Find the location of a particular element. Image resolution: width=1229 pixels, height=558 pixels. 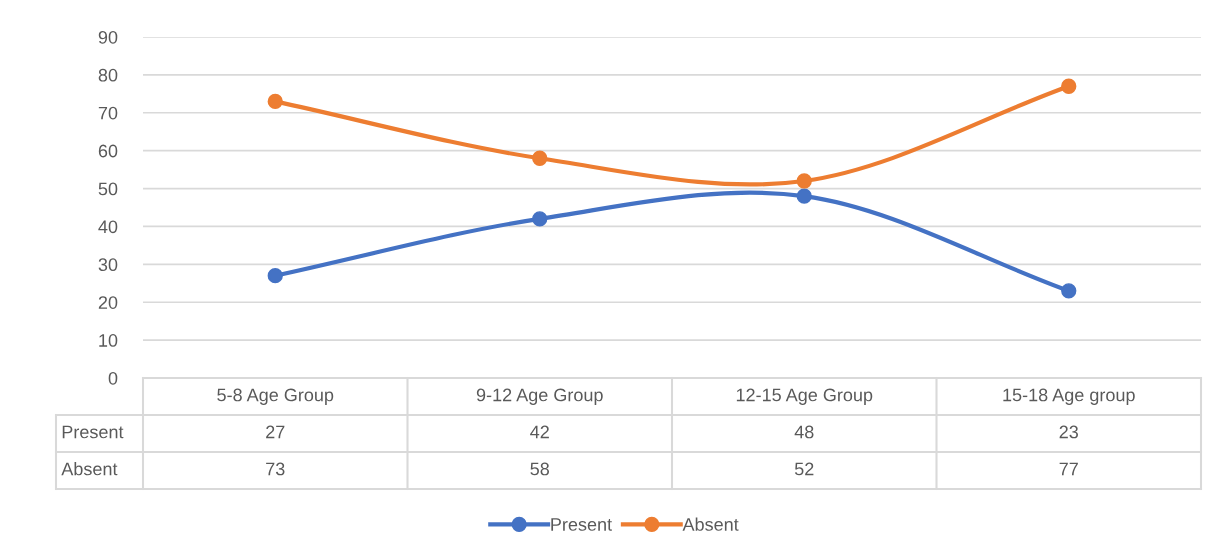

y-tick-label: 70 is located at coordinates (108, 113).